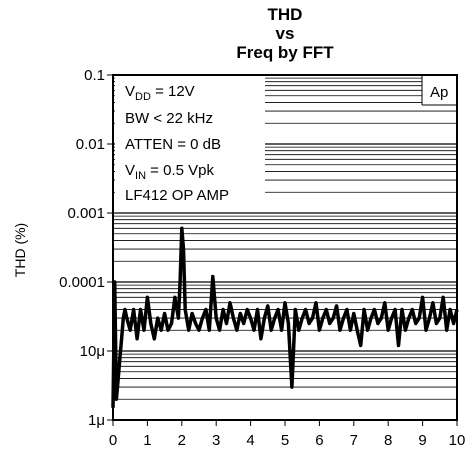 The image size is (467, 462). I want to click on annotation-subscript: IN, so click(140, 176).